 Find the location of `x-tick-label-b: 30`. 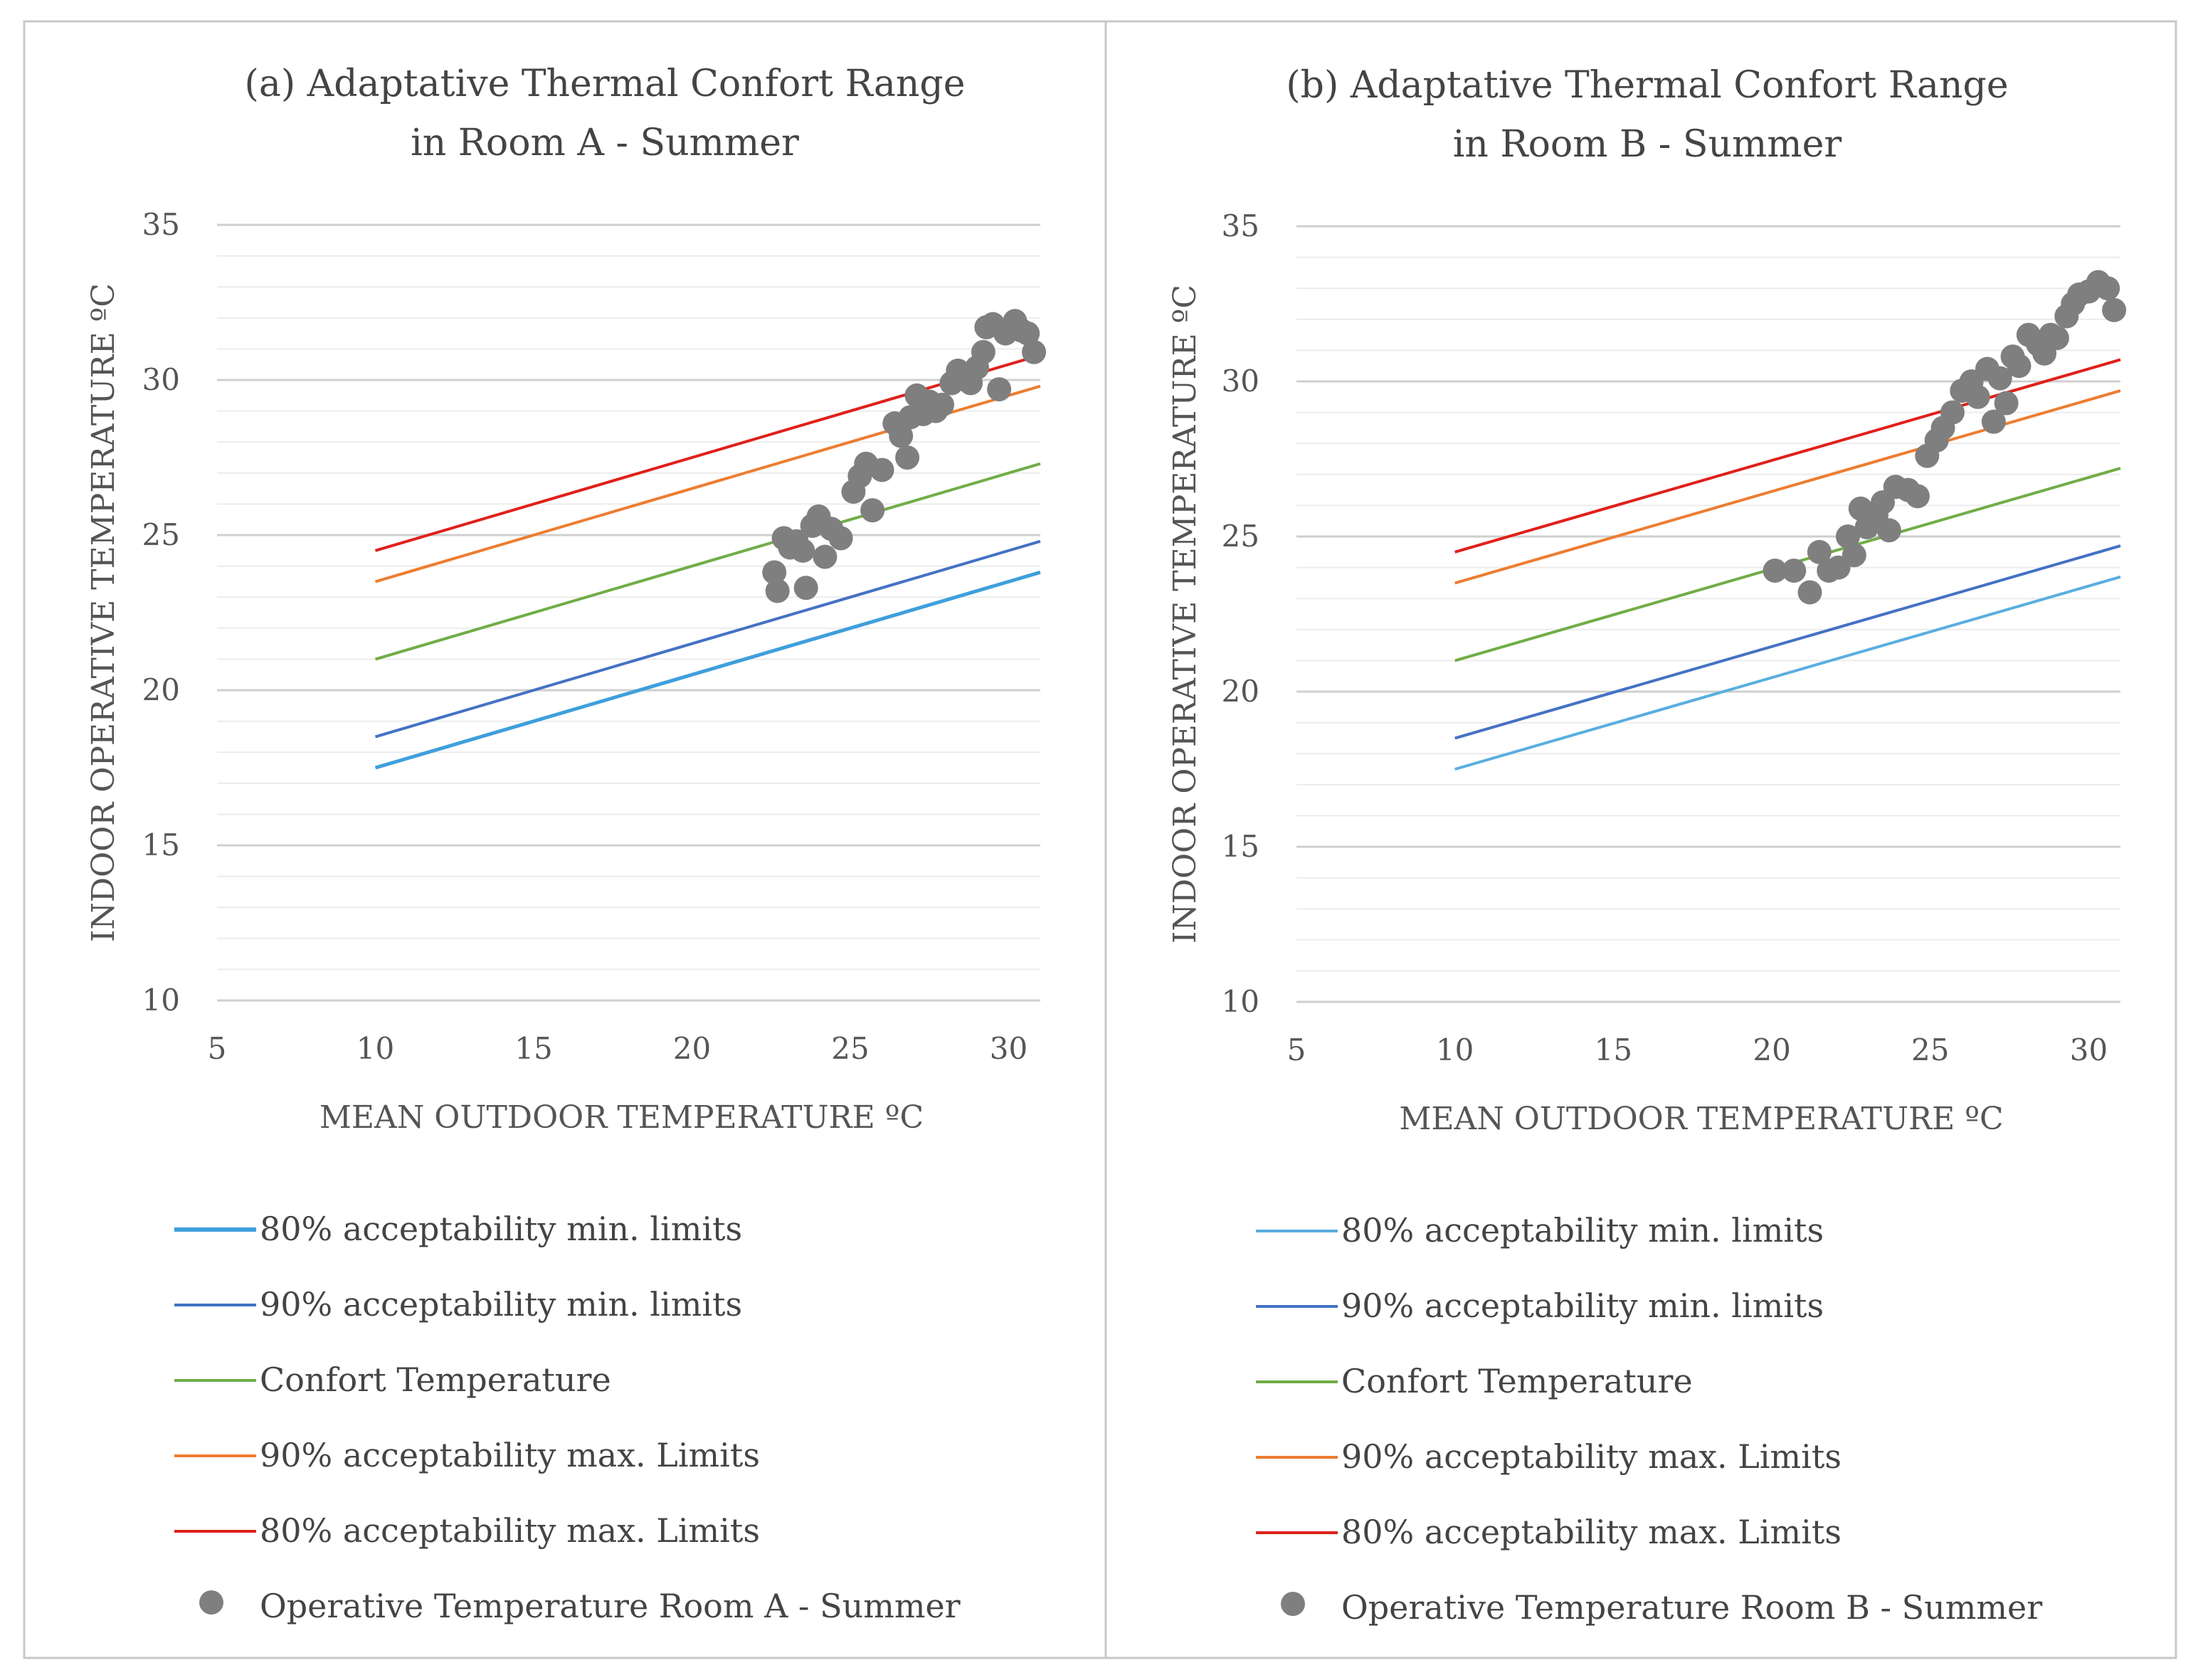

x-tick-label-b: 30 is located at coordinates (2089, 1049).